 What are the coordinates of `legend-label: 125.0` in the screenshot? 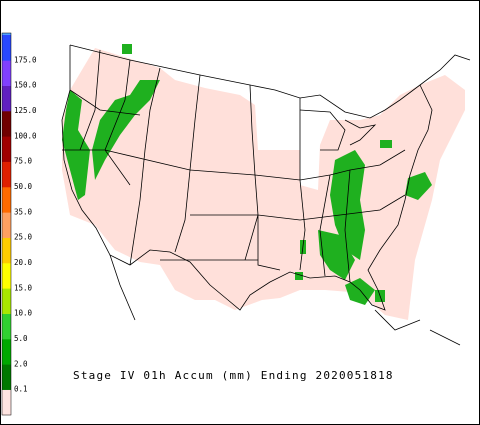 It's located at (25, 110).